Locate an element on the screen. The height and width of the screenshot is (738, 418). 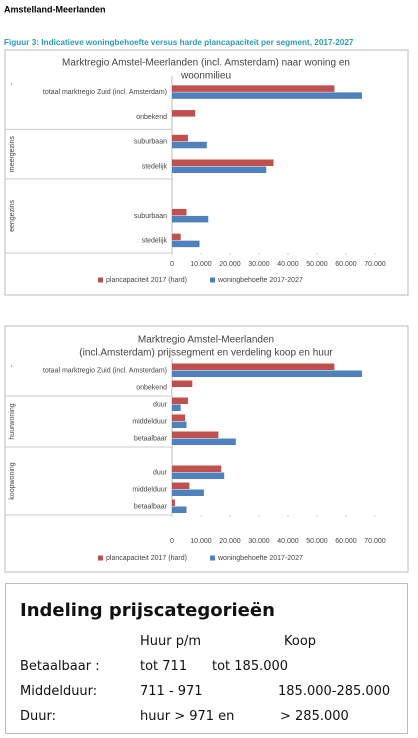
cell: tot 711 is located at coordinates (164, 666).